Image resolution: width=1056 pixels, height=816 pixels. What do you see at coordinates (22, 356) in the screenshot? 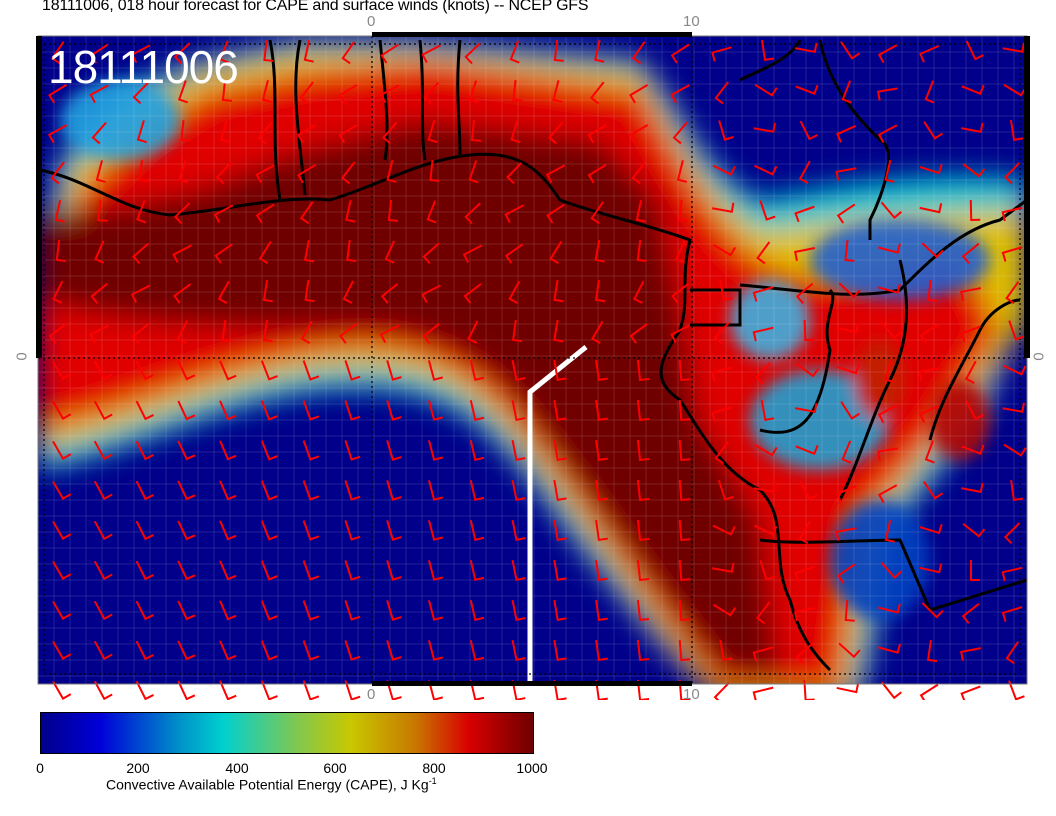
I see `left-tick-0: 0` at bounding box center [22, 356].